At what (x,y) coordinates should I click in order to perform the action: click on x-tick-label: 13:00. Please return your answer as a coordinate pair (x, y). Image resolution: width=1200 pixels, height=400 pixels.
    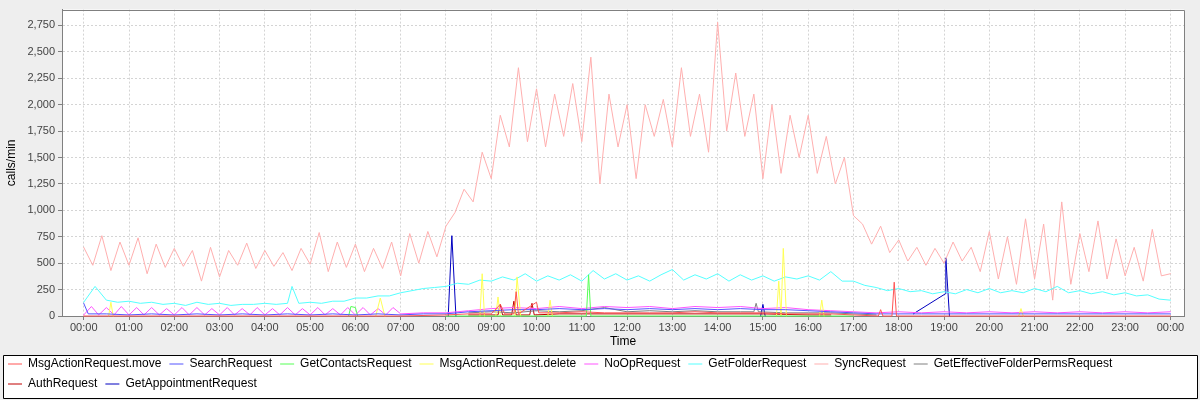
    Looking at the image, I should click on (672, 326).